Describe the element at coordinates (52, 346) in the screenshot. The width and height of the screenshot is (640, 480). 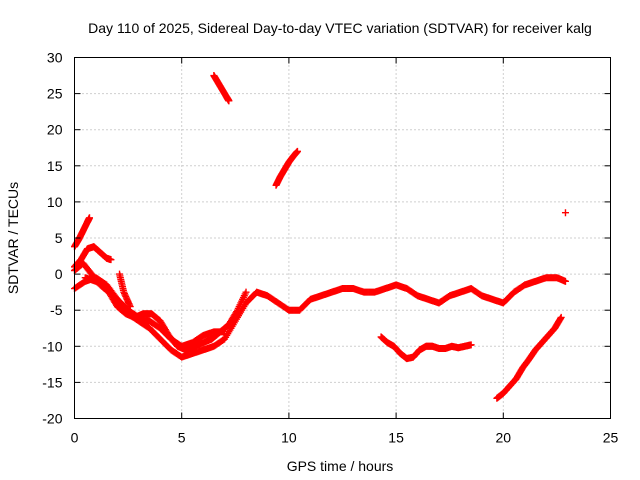
I see `y-tick-label: -10` at that location.